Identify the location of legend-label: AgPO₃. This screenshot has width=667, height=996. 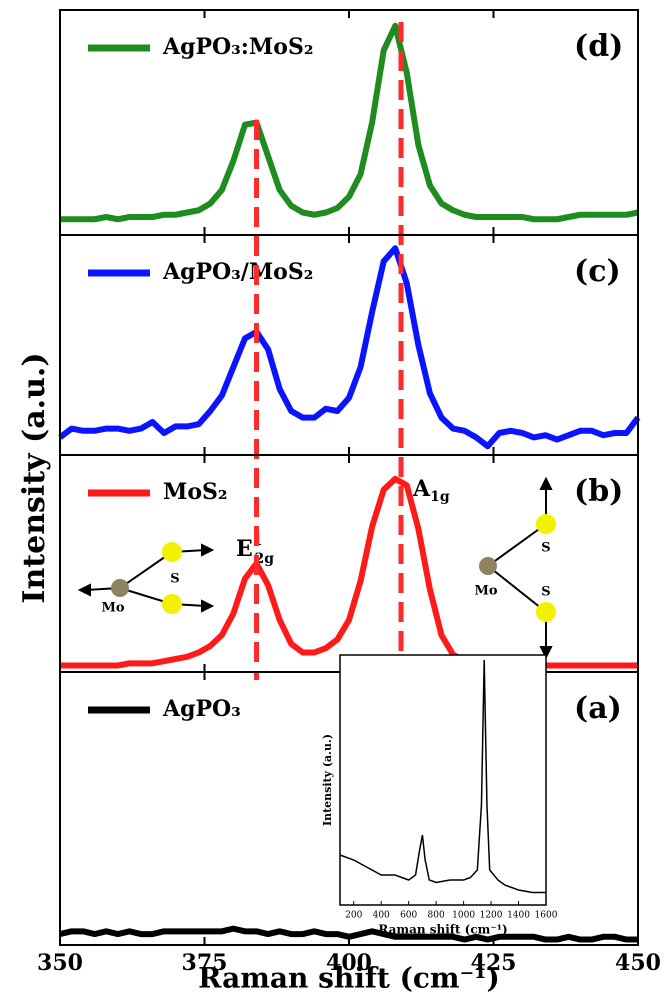
(201, 709).